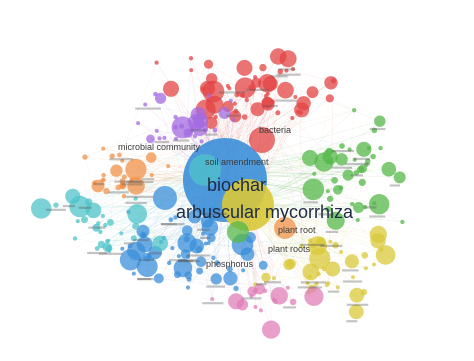 This screenshot has width=474, height=361. What do you see at coordinates (265, 212) in the screenshot?
I see `label-arbuscular-mycorrhiza: arbuscular mycorrhiza` at bounding box center [265, 212].